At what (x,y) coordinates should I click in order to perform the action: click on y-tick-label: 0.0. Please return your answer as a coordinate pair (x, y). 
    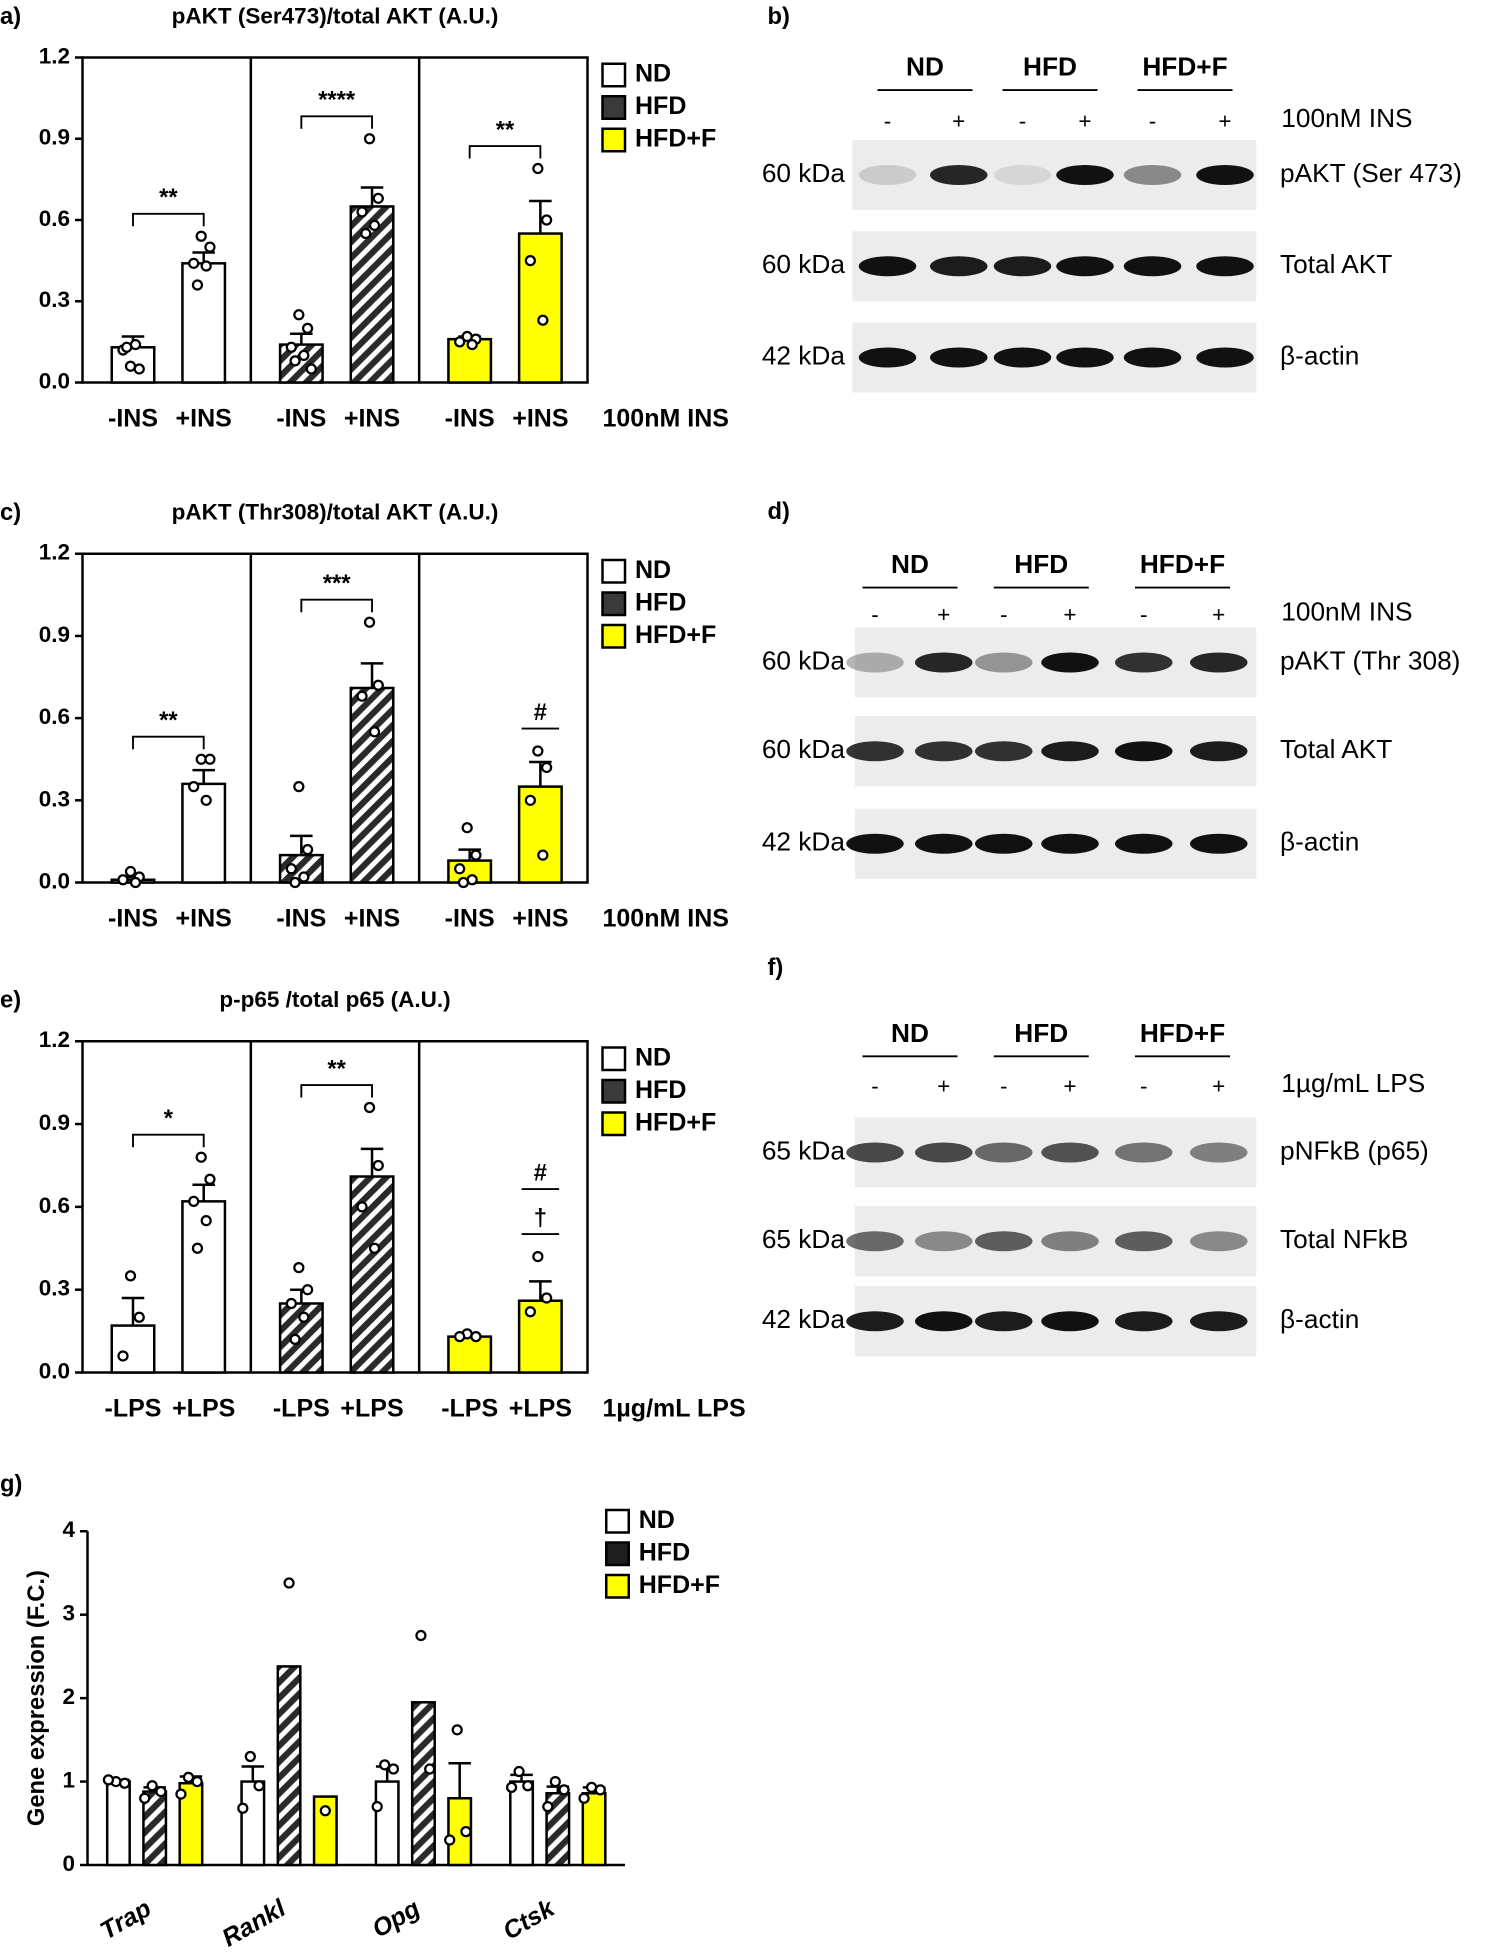
    Looking at the image, I should click on (54, 1370).